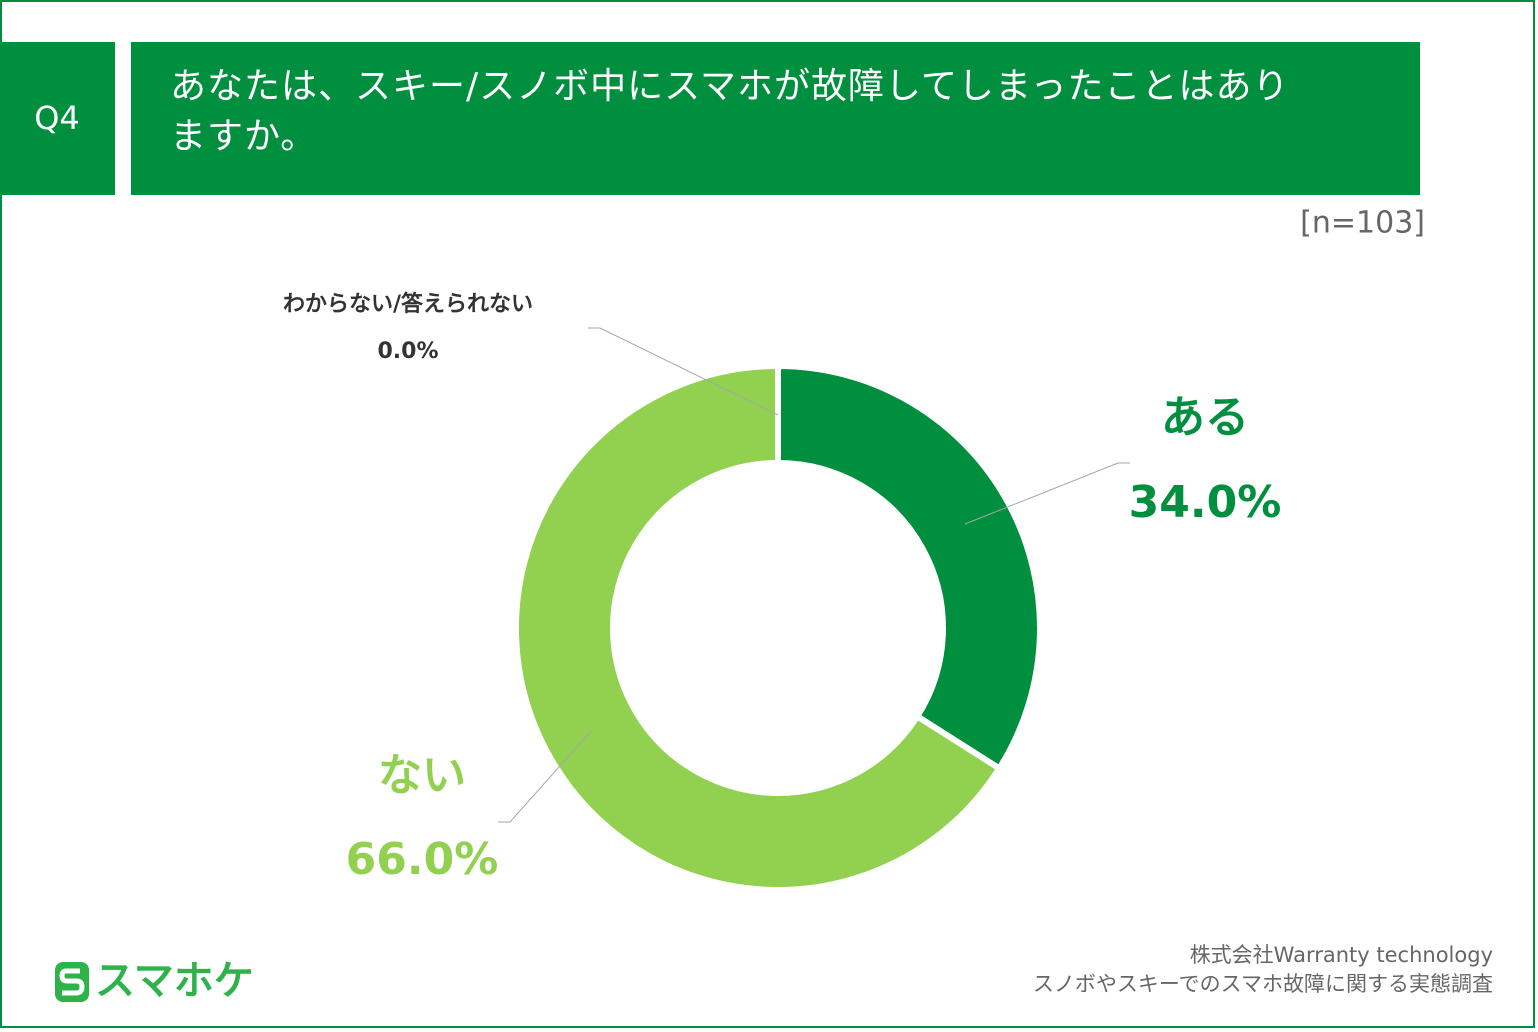 Image resolution: width=1538 pixels, height=1032 pixels. What do you see at coordinates (1205, 502) in the screenshot?
I see `value-label: 34.0%` at bounding box center [1205, 502].